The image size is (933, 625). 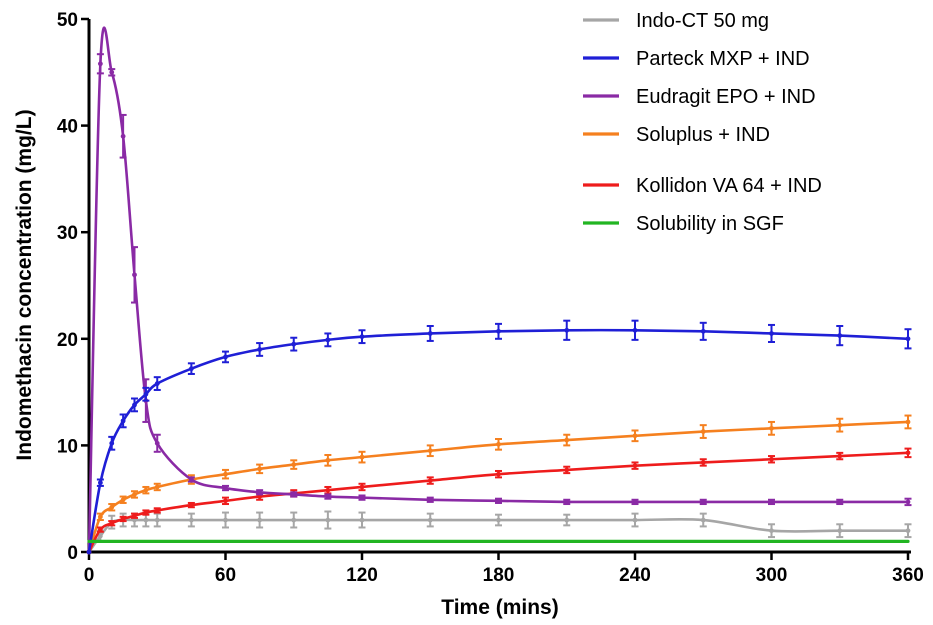 What do you see at coordinates (89, 575) in the screenshot?
I see `x-tick-label: 0` at bounding box center [89, 575].